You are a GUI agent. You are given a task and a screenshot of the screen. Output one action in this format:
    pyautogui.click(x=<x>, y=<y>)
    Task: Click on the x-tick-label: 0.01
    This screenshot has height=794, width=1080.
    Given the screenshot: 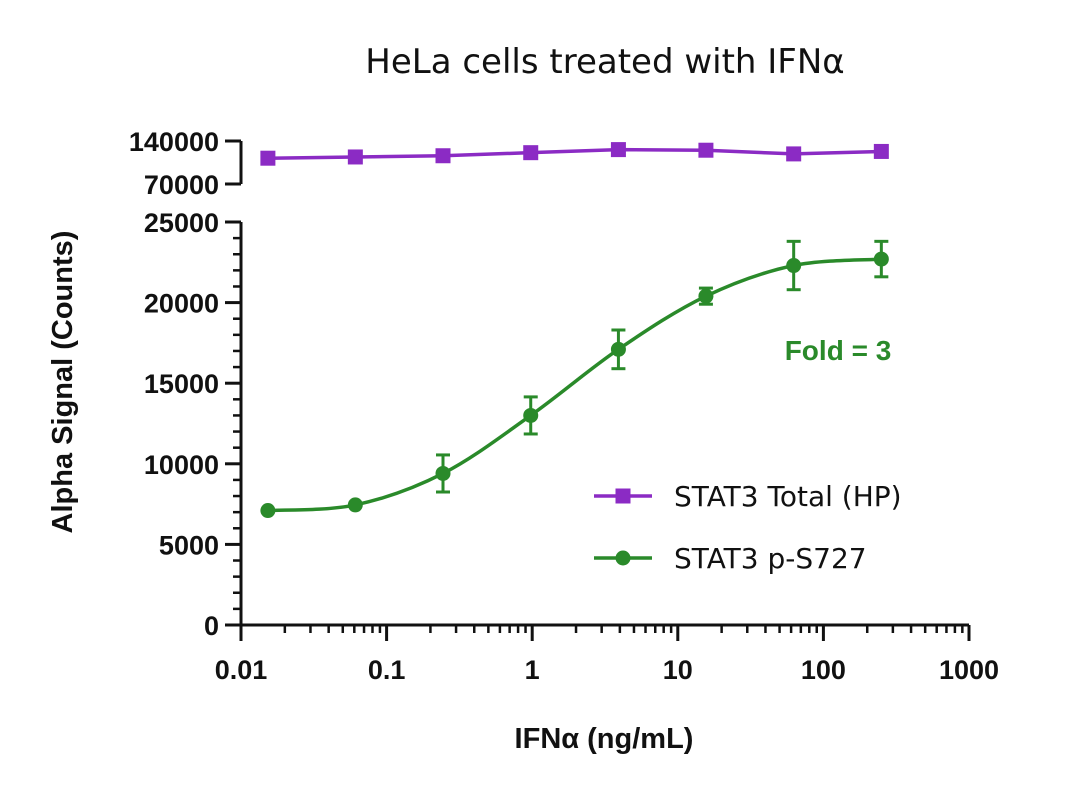 What is the action you would take?
    pyautogui.click(x=241, y=670)
    